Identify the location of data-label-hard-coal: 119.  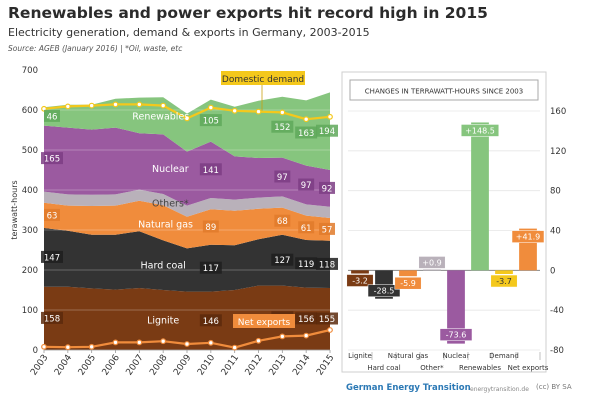
(306, 265).